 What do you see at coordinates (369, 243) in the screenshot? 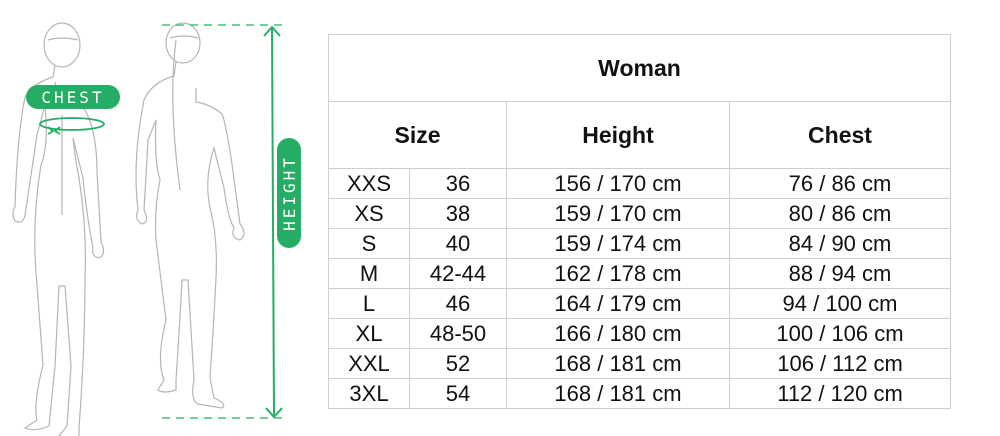
I see `size-cell: S` at bounding box center [369, 243].